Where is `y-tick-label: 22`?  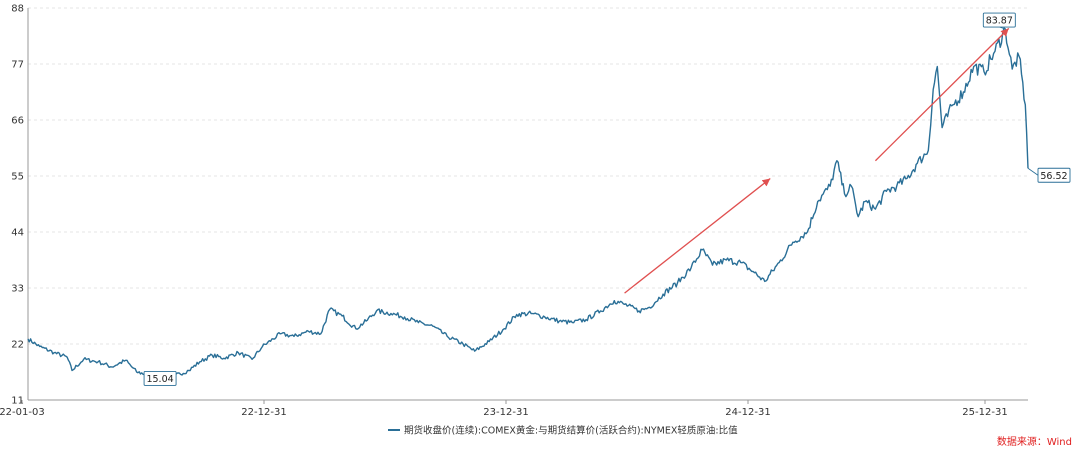
y-tick-label: 22 is located at coordinates (17, 345).